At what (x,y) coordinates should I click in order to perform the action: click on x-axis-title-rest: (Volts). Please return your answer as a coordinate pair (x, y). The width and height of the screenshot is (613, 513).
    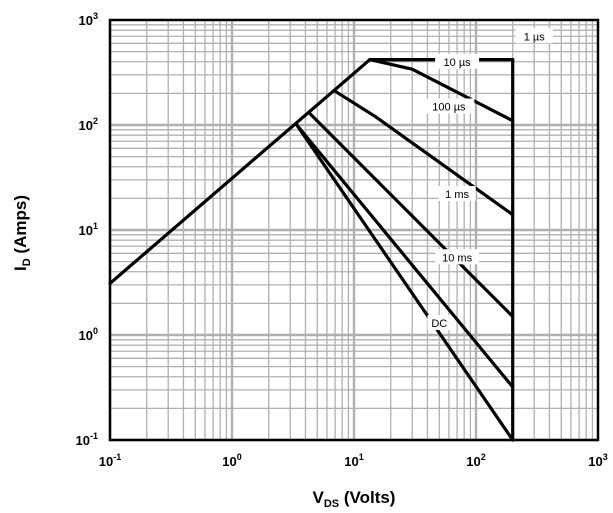
    Looking at the image, I should click on (367, 497).